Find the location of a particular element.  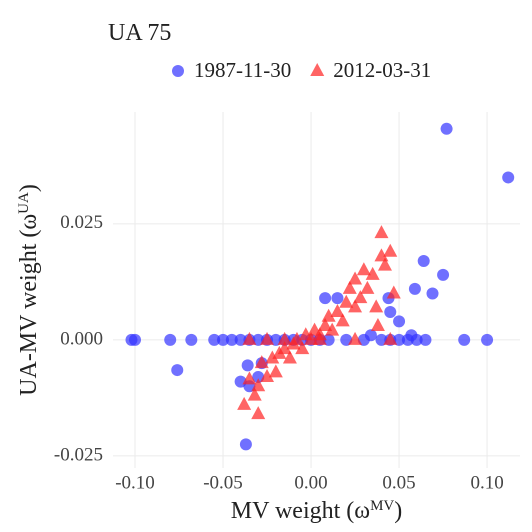

x-tick-label: 0.00 is located at coordinates (310, 482).